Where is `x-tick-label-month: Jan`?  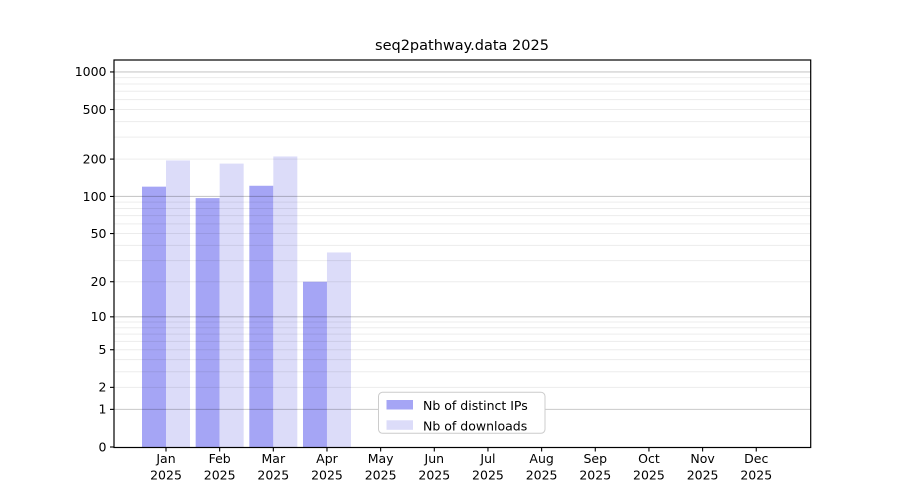 x-tick-label-month: Jan is located at coordinates (165, 458).